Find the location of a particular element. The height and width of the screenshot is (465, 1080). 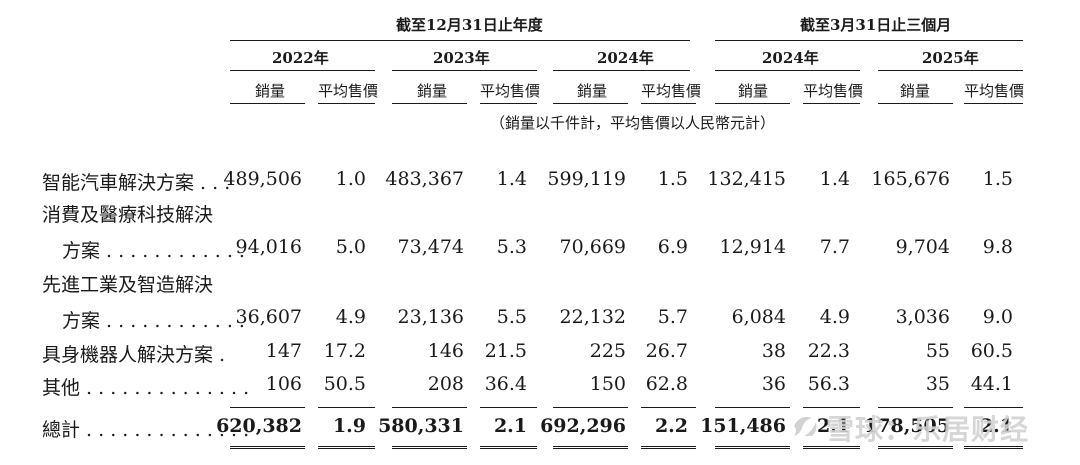

cell-total-price-2024: 2.2 is located at coordinates (671, 426).